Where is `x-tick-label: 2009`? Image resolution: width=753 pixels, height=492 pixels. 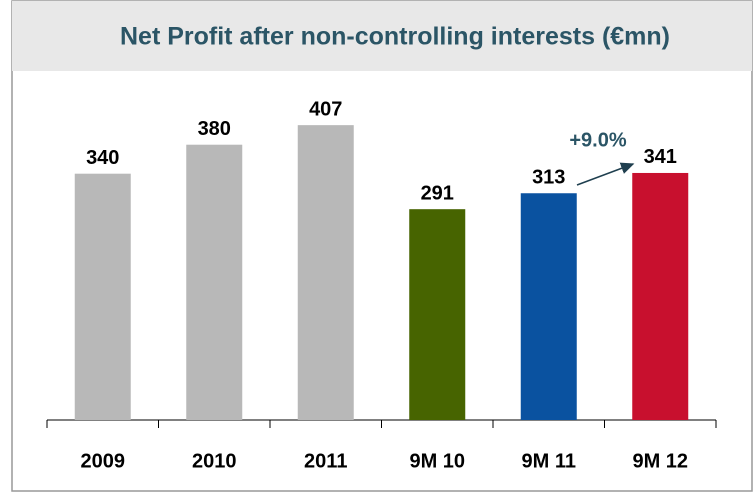
x-tick-label: 2009 is located at coordinates (103, 461).